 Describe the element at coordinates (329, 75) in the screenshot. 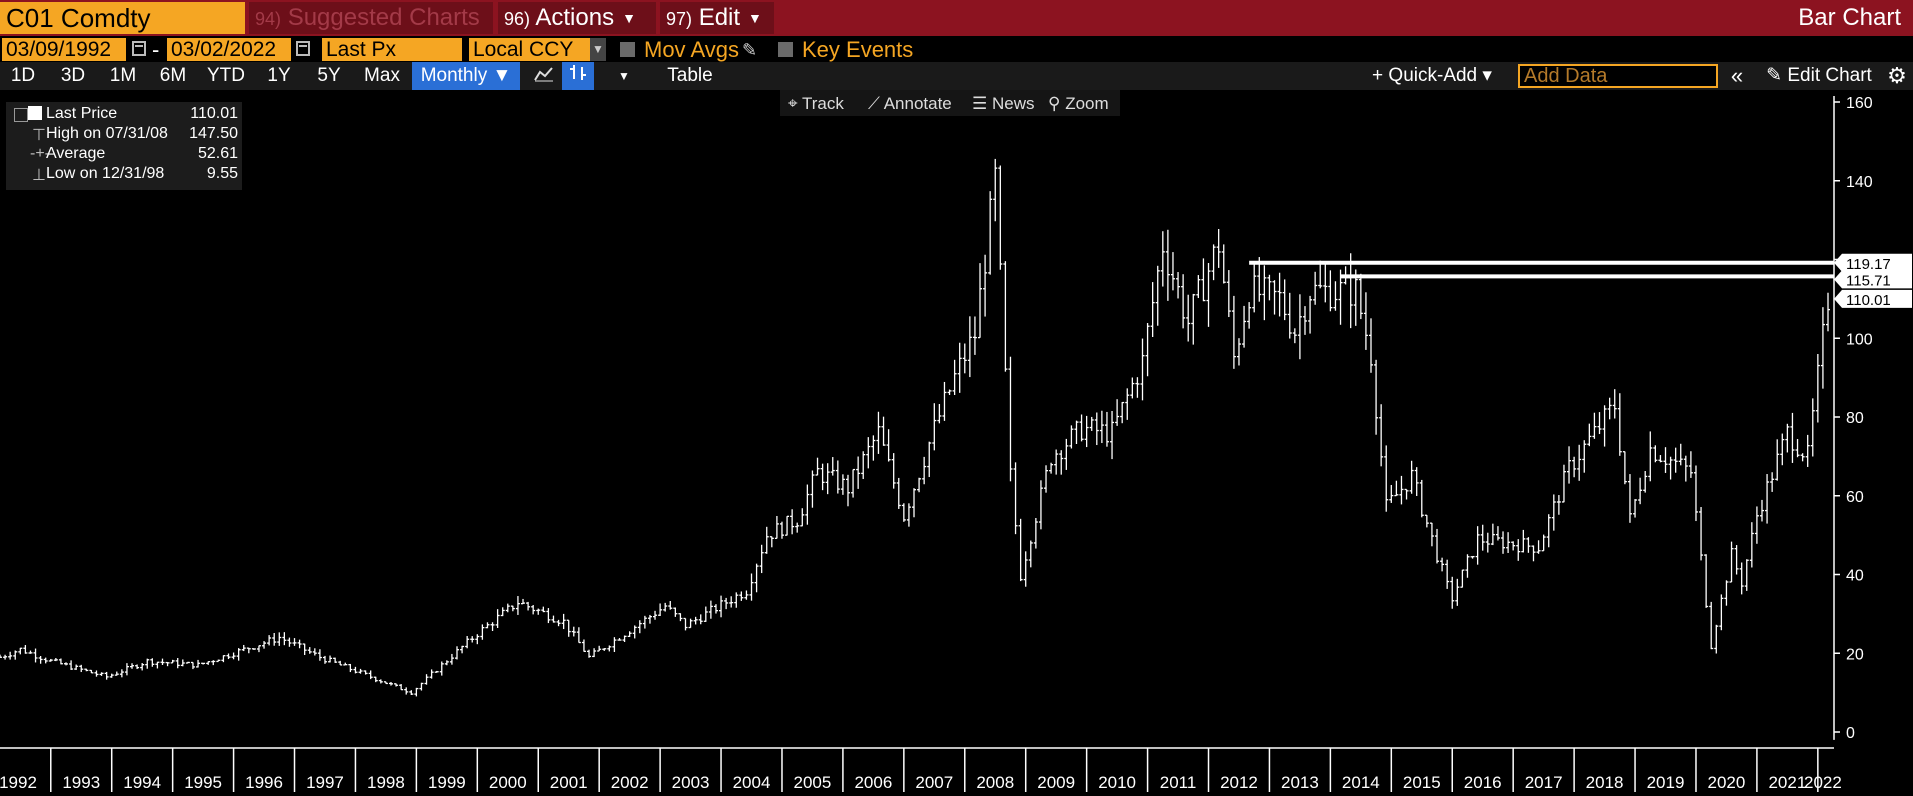

I see `period-5y-button: 5Y` at that location.